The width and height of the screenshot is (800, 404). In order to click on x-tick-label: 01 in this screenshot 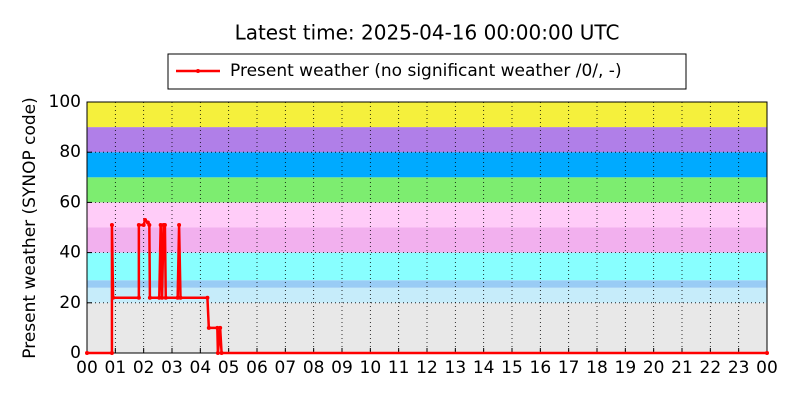, I will do `click(116, 368)`.